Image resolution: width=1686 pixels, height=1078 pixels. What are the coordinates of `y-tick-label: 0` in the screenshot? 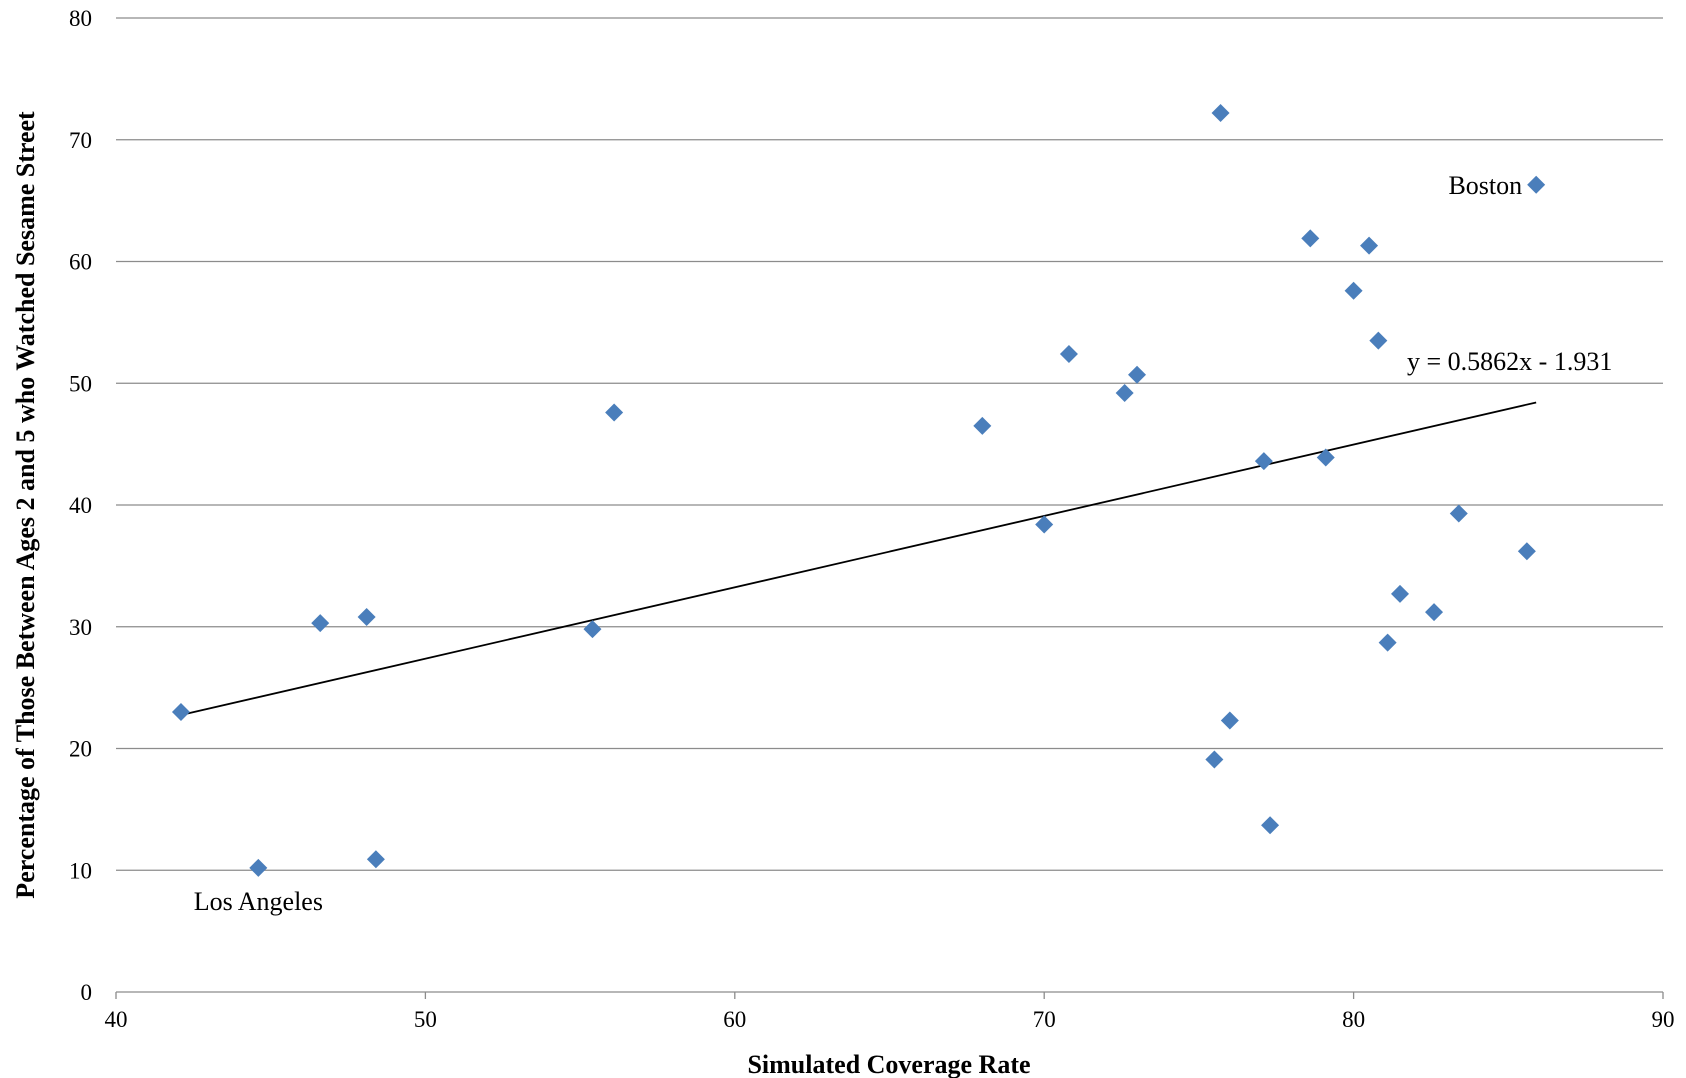 It's located at (87, 992).